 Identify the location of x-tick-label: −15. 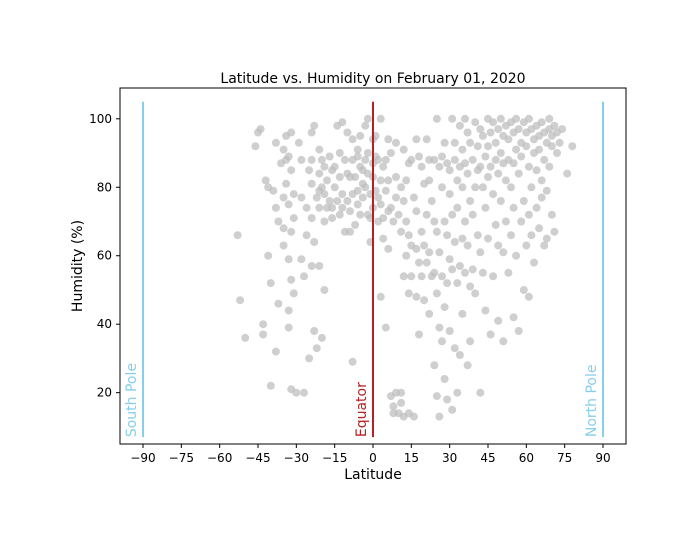
(334, 458).